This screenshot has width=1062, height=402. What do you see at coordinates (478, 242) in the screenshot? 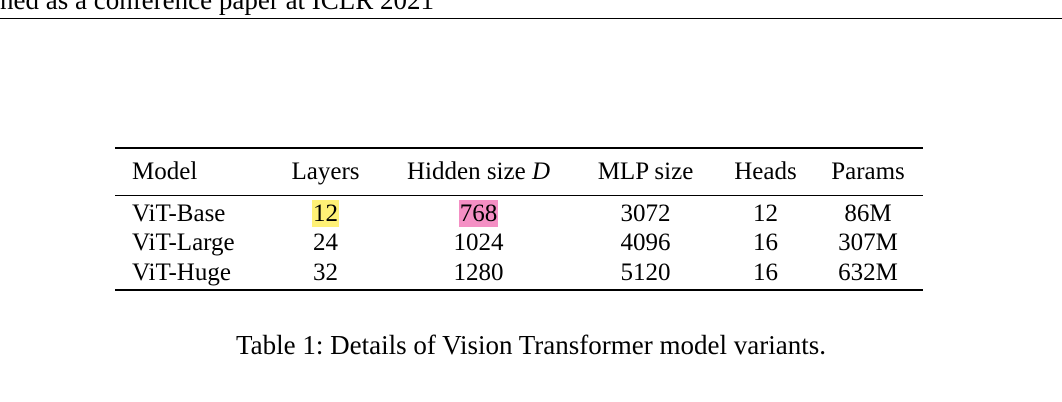
I see `cell-hidden-size: 1024` at bounding box center [478, 242].